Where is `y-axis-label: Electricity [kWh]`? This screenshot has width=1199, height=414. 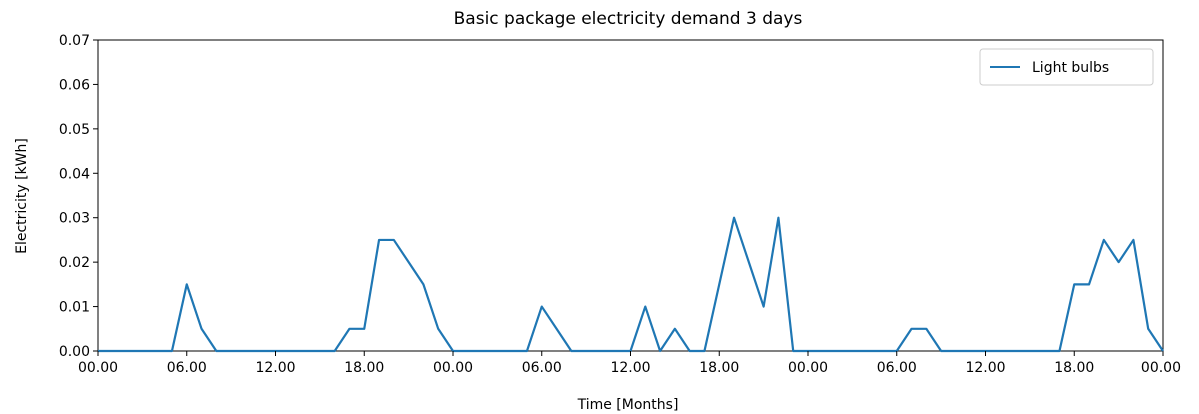
y-axis-label: Electricity [kWh] is located at coordinates (22, 196).